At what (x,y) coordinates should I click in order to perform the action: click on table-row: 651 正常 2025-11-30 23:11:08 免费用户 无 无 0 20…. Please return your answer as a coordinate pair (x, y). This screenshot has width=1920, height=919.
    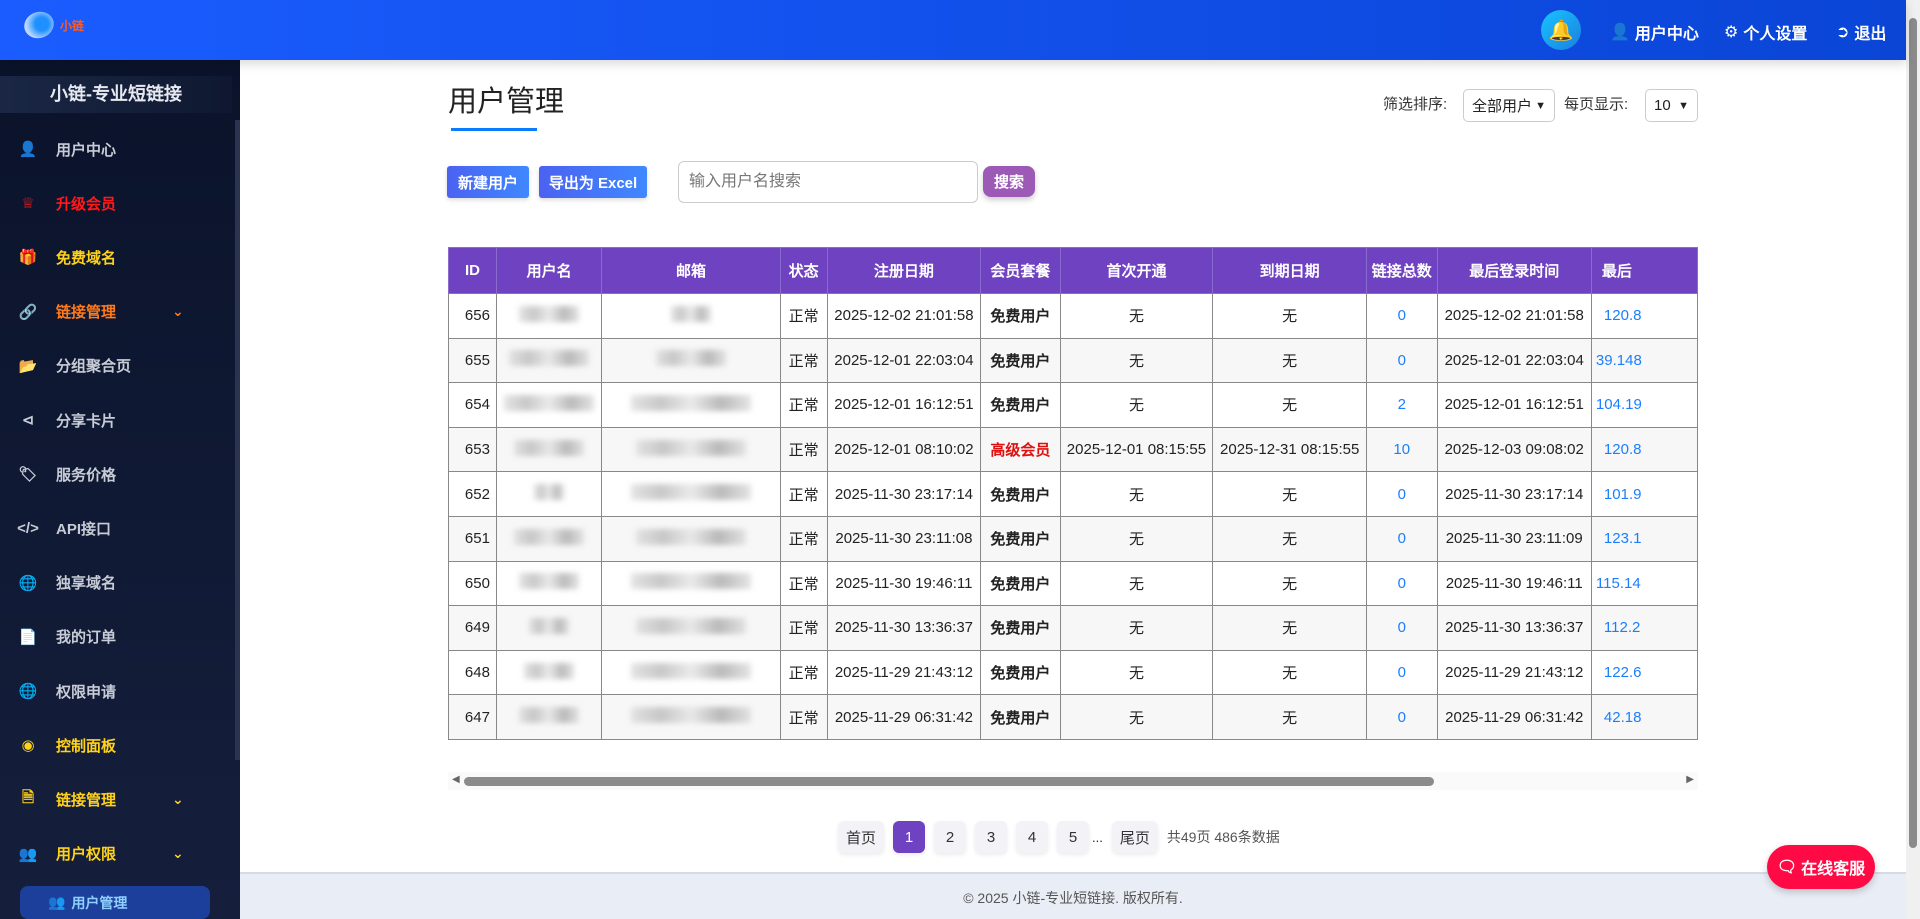
    Looking at the image, I should click on (1073, 538).